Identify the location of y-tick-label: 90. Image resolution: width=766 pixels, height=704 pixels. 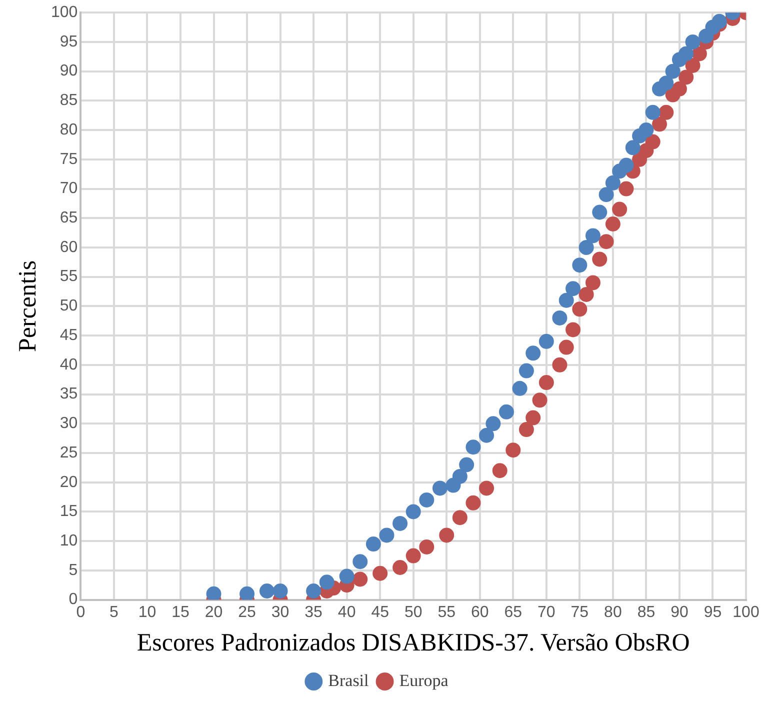
(69, 71).